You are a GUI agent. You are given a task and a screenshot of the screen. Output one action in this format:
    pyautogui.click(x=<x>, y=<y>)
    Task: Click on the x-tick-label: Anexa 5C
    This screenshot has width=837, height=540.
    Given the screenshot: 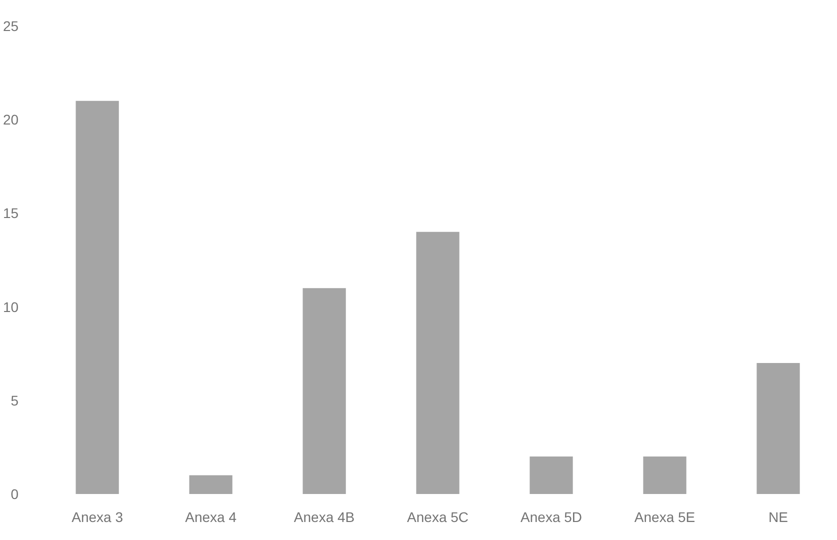 What is the action you would take?
    pyautogui.click(x=438, y=517)
    